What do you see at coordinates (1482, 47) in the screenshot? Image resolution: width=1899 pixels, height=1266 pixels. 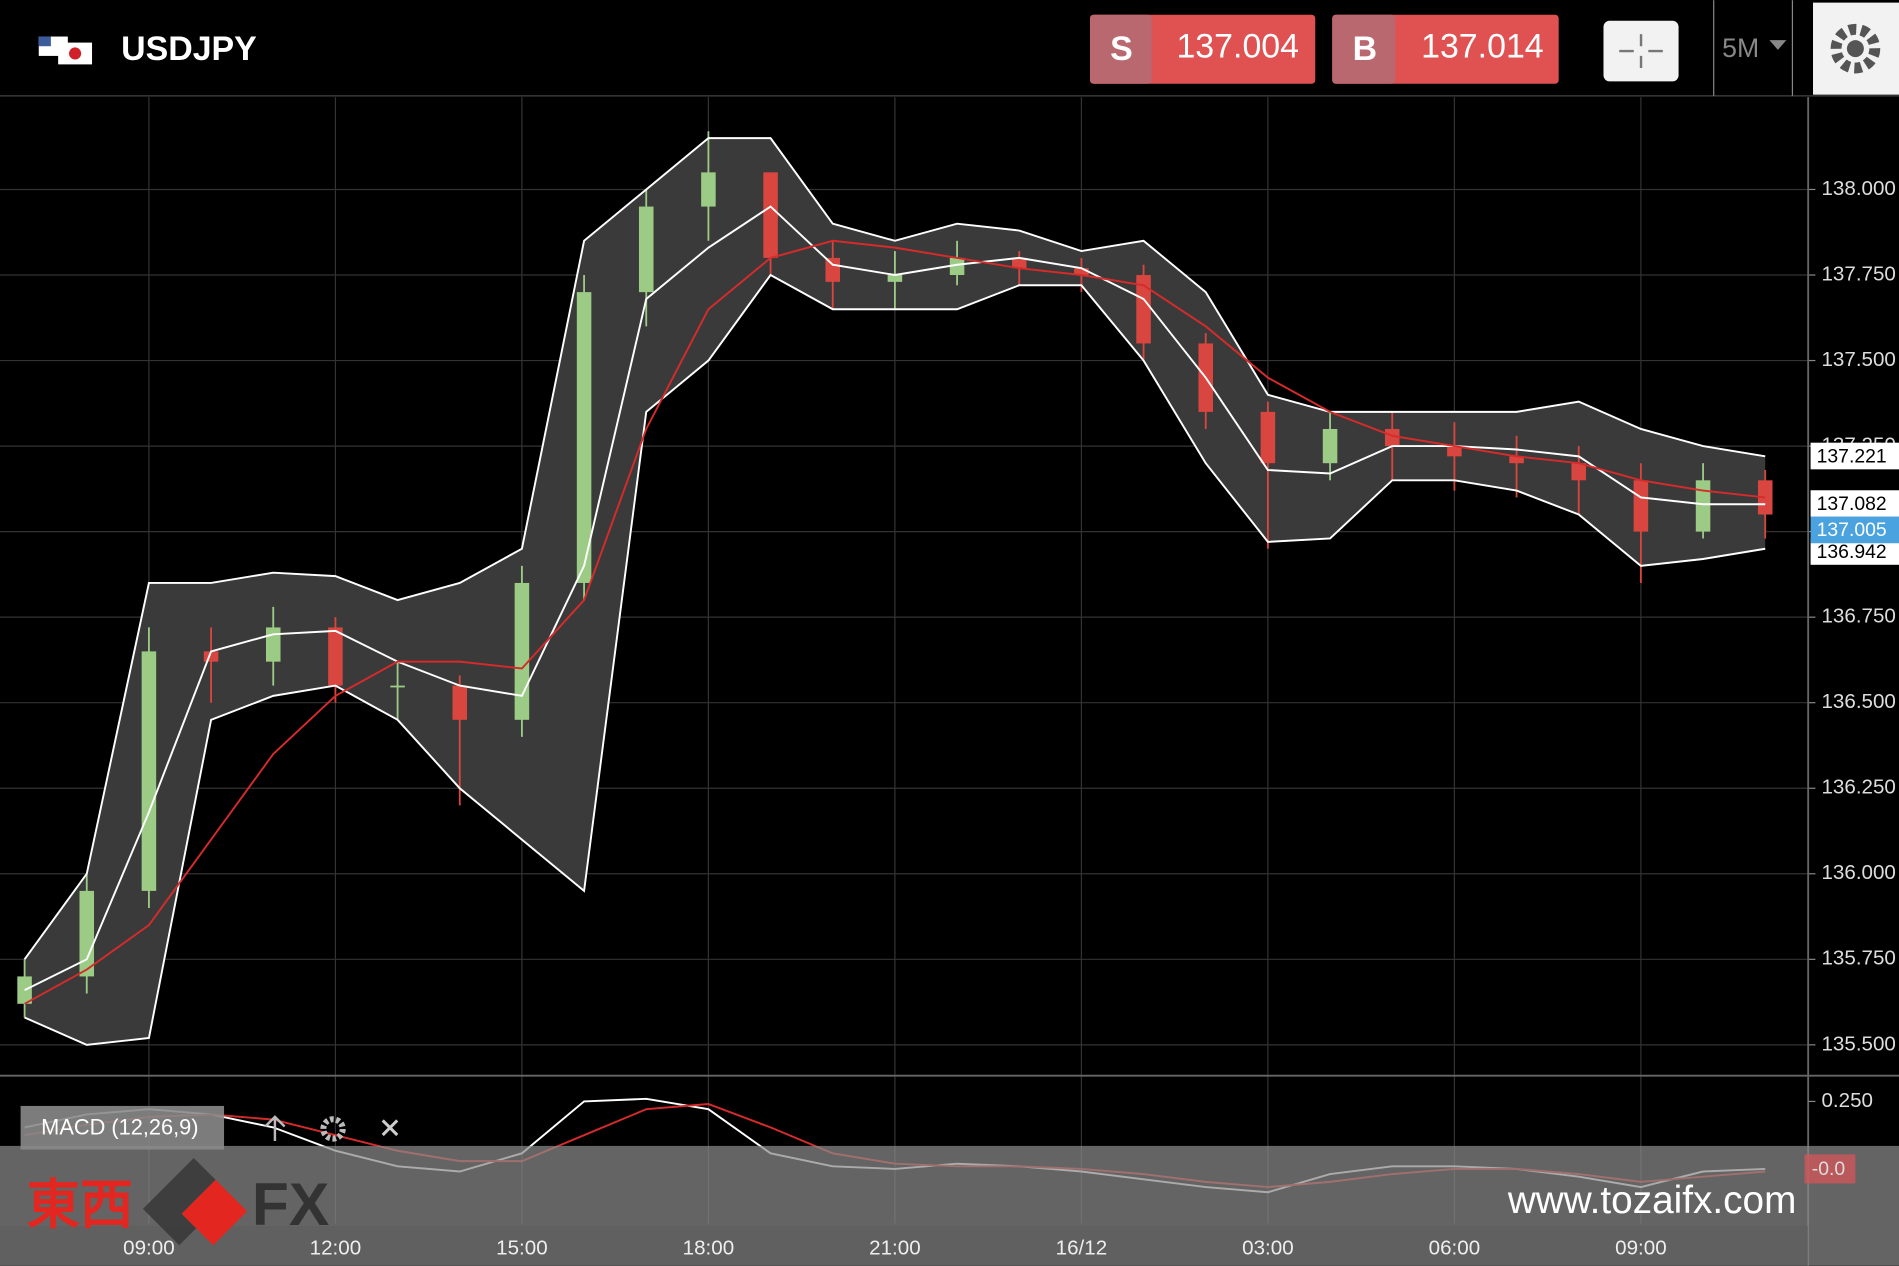 I see `buy-price: 137.014` at bounding box center [1482, 47].